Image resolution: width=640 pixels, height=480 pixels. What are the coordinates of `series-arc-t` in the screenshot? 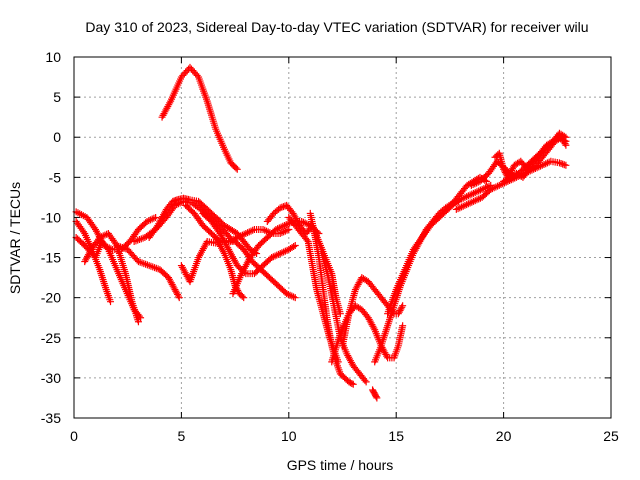 It's located at (375, 394).